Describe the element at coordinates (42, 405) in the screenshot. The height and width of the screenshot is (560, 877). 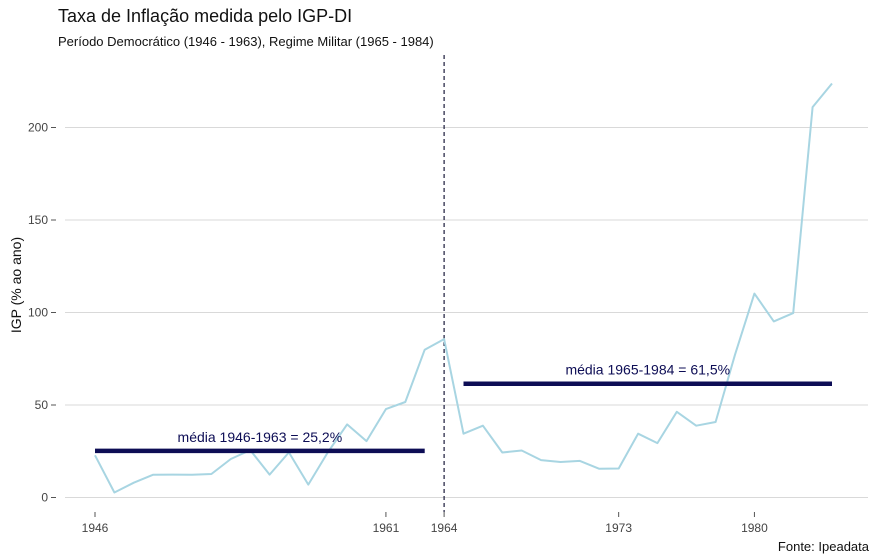
I see `y-tick-label: 50` at that location.